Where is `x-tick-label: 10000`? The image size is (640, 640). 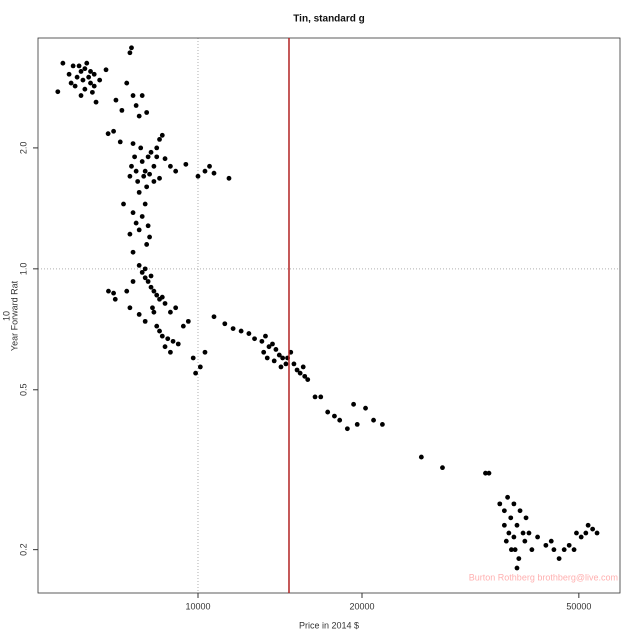
x-tick-label: 10000 is located at coordinates (197, 606).